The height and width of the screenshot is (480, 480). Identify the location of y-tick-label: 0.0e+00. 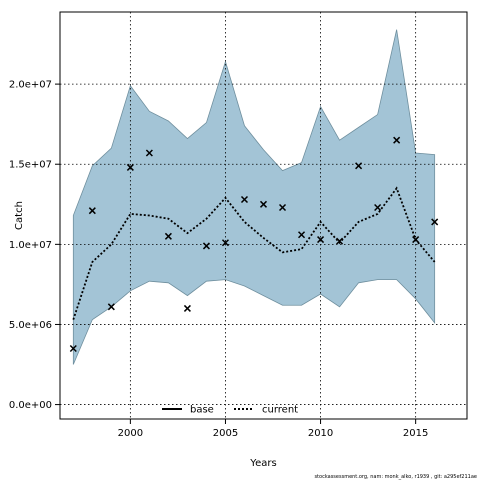
(30, 405).